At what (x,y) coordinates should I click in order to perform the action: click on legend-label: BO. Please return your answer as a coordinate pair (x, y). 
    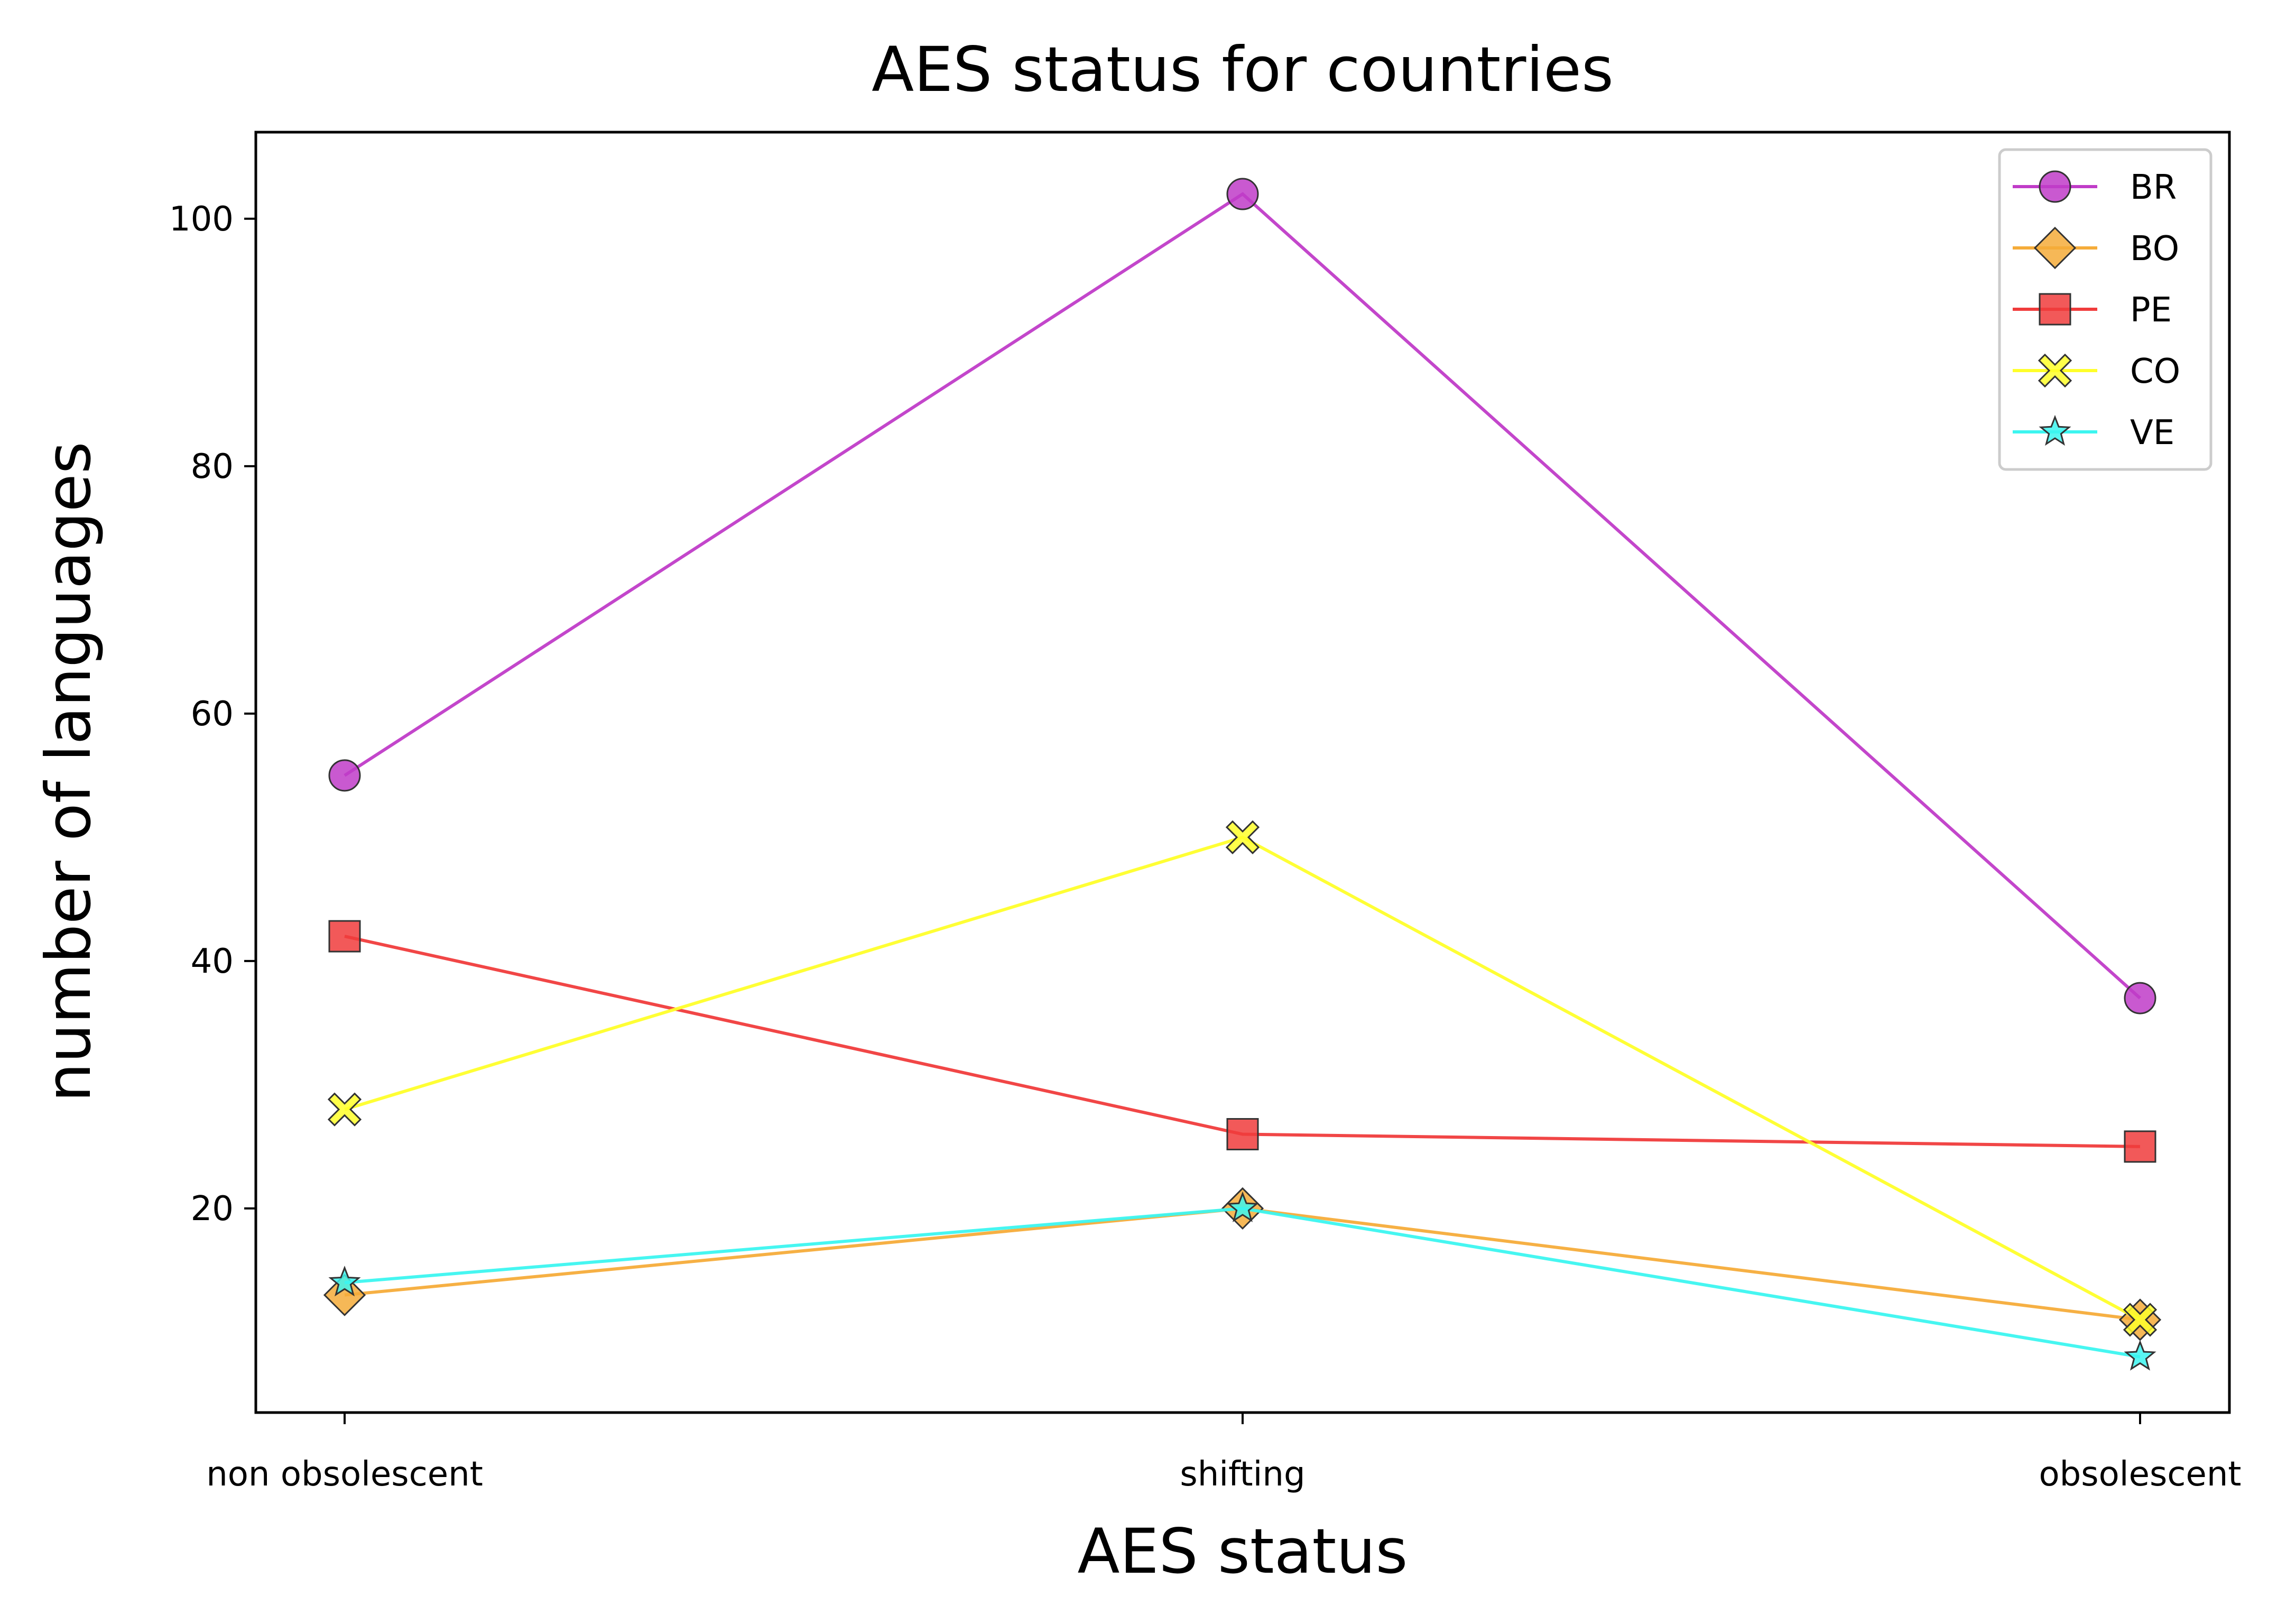
    Looking at the image, I should click on (2154, 249).